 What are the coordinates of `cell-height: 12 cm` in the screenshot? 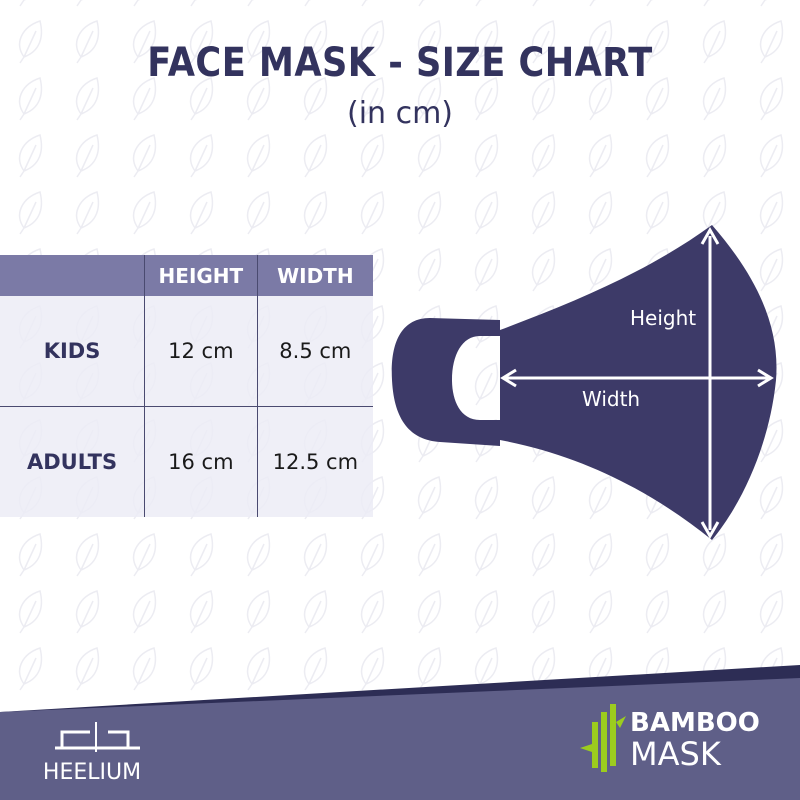 It's located at (201, 351).